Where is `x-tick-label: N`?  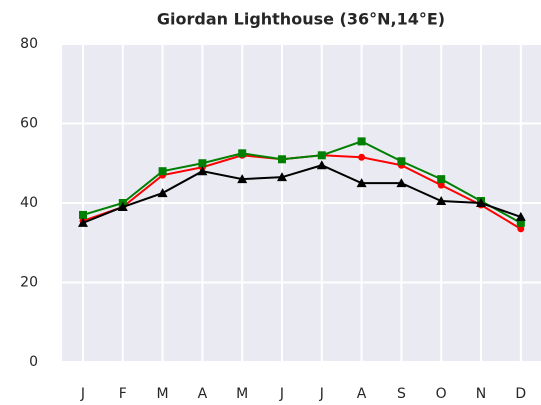
x-tick-label: N is located at coordinates (481, 394).